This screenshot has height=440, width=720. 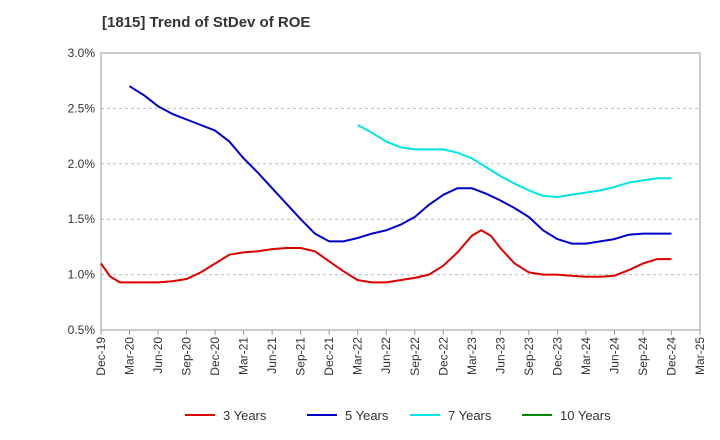 What do you see at coordinates (529, 356) in the screenshot?
I see `x-tick-label: Sep-23` at bounding box center [529, 356].